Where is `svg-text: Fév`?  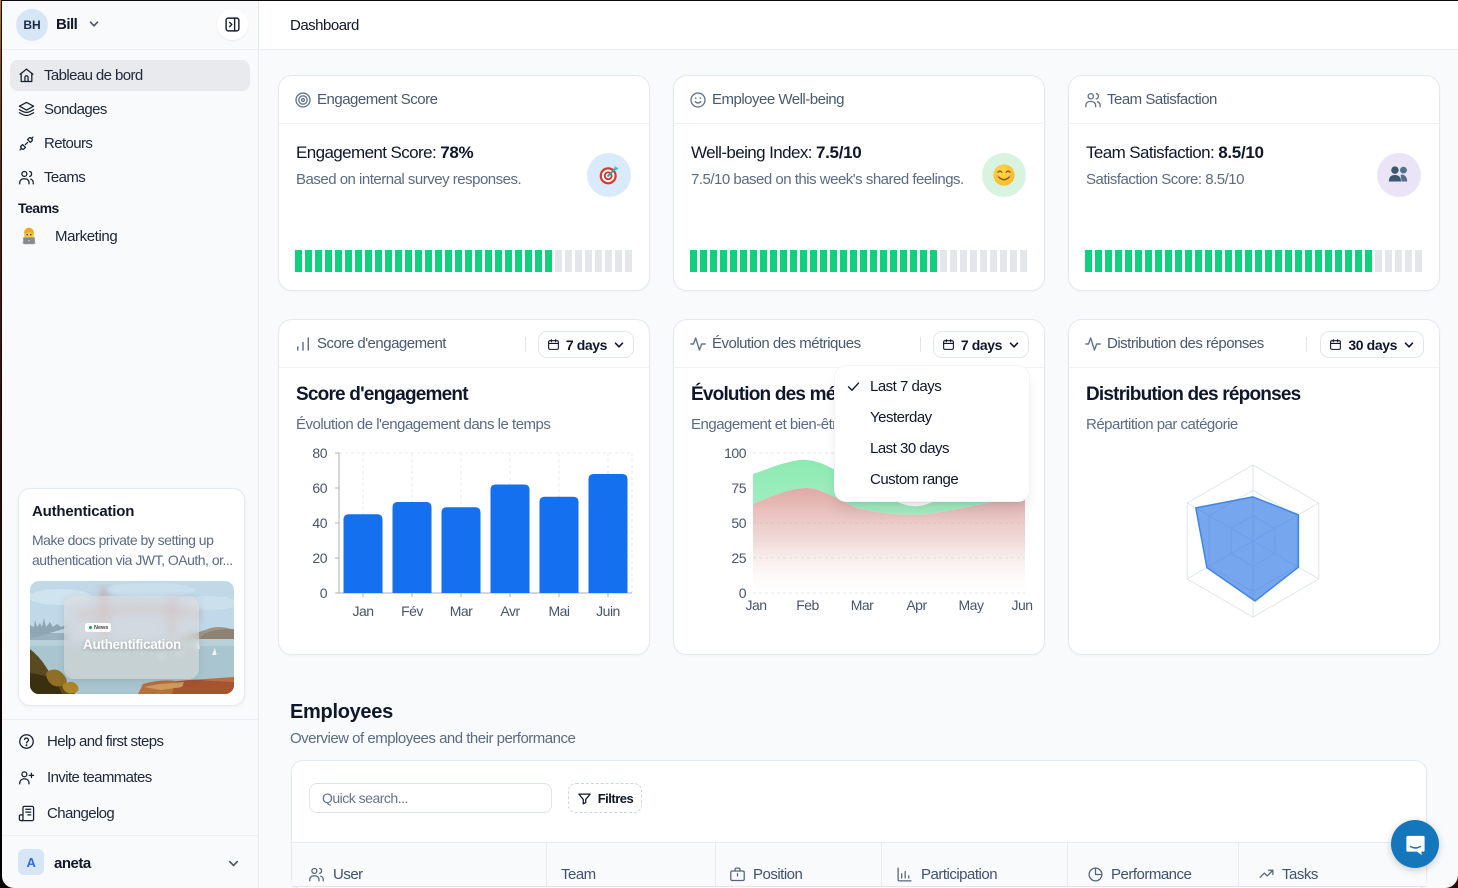 svg-text: Fév is located at coordinates (412, 611).